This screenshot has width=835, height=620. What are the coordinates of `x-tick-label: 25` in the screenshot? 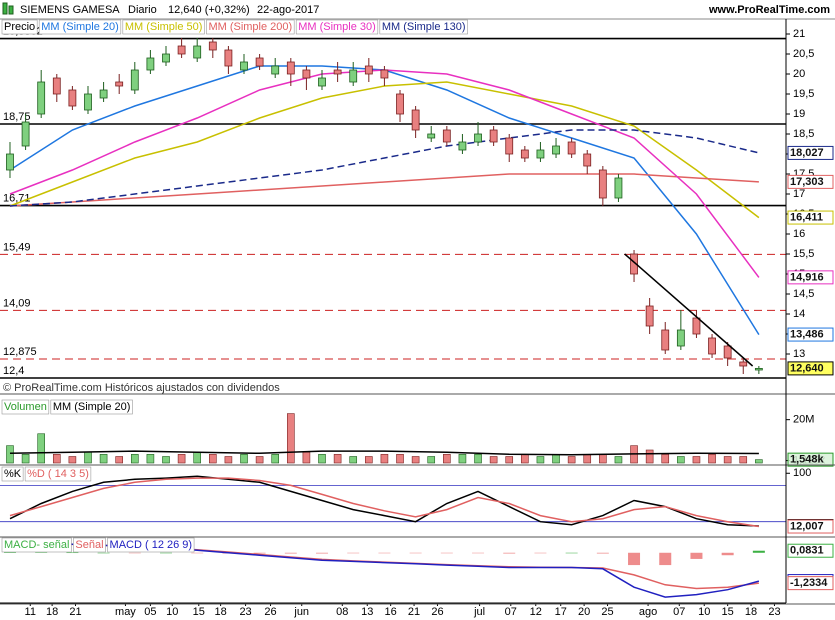 It's located at (607, 612).